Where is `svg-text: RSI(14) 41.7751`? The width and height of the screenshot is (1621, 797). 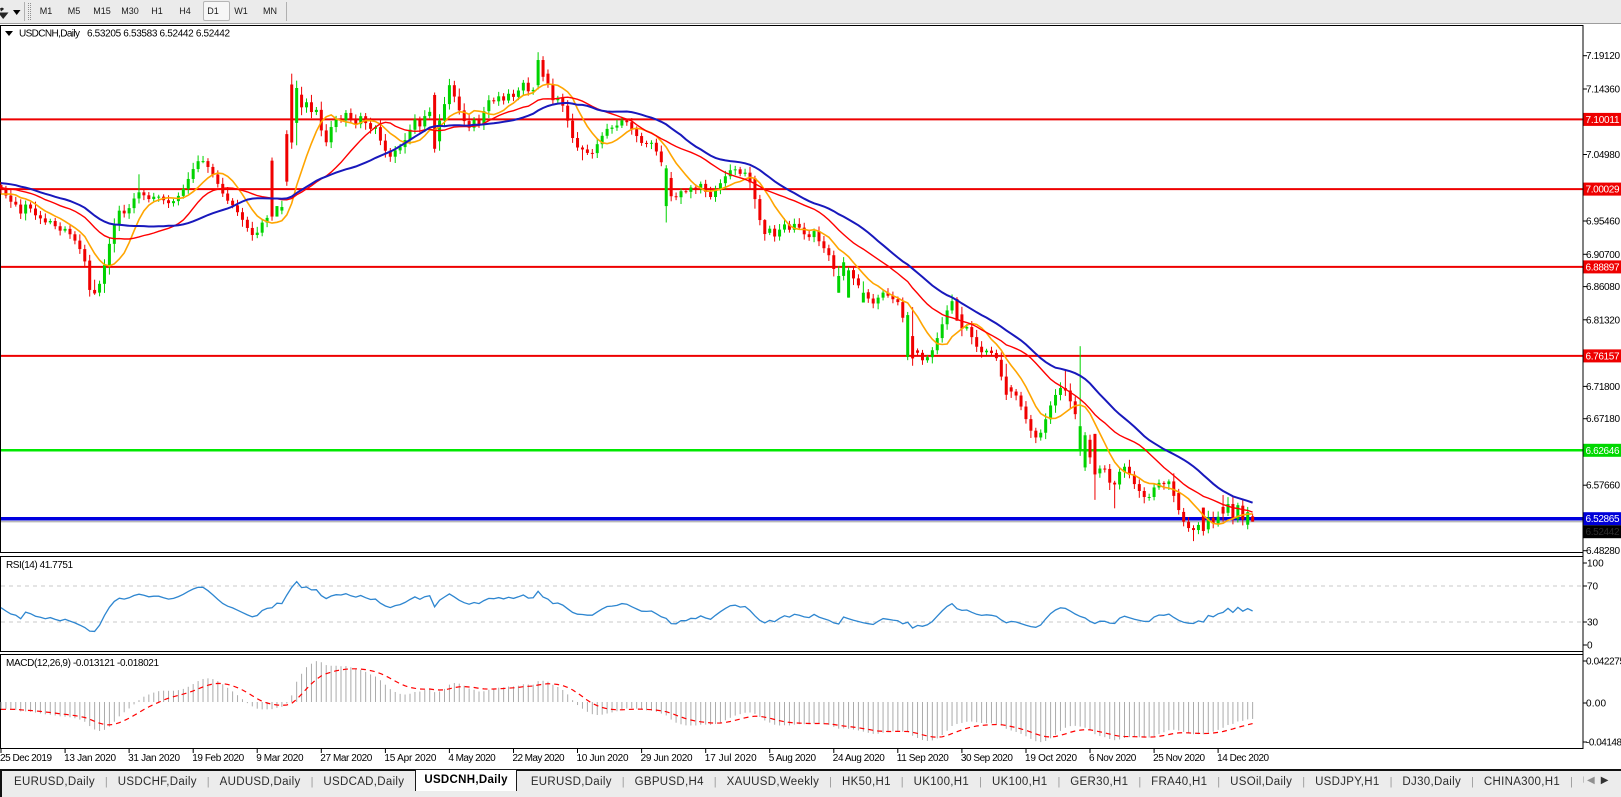 svg-text: RSI(14) 41.7751 is located at coordinates (39, 565).